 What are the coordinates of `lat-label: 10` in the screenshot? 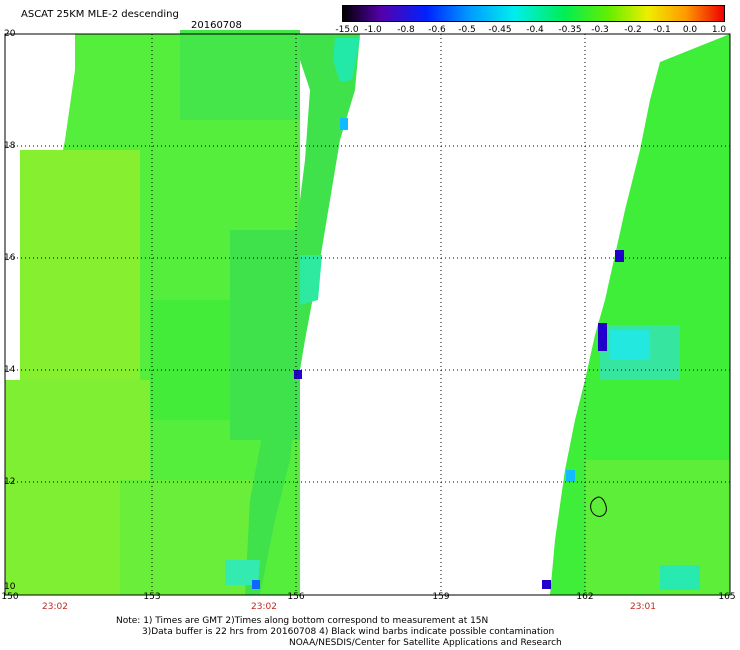 It's located at (10, 587).